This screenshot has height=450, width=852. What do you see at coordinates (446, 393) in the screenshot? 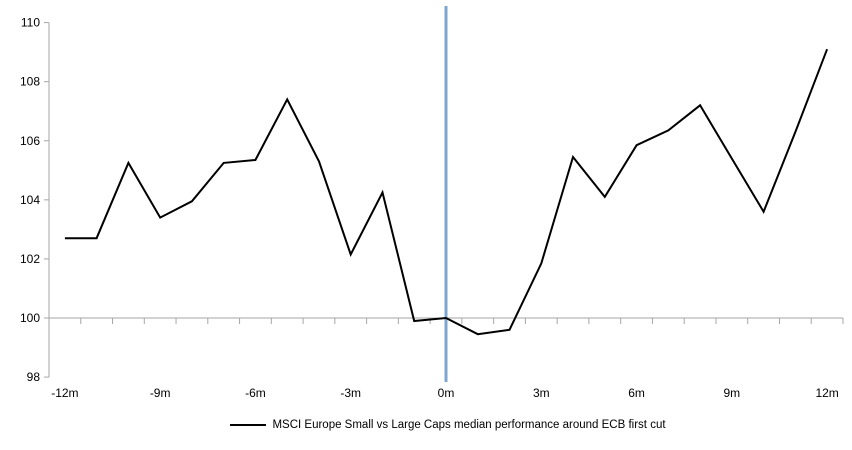
I see `x-tick-label: 0m` at bounding box center [446, 393].